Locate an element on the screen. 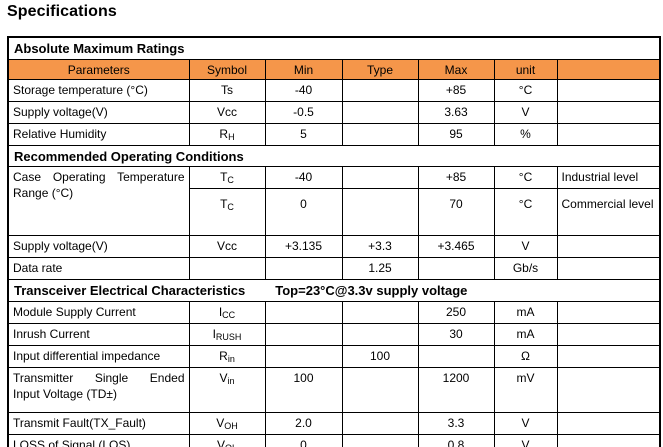 Image resolution: width=663 pixels, height=447 pixels. symbol-subscript: in is located at coordinates (231, 358).